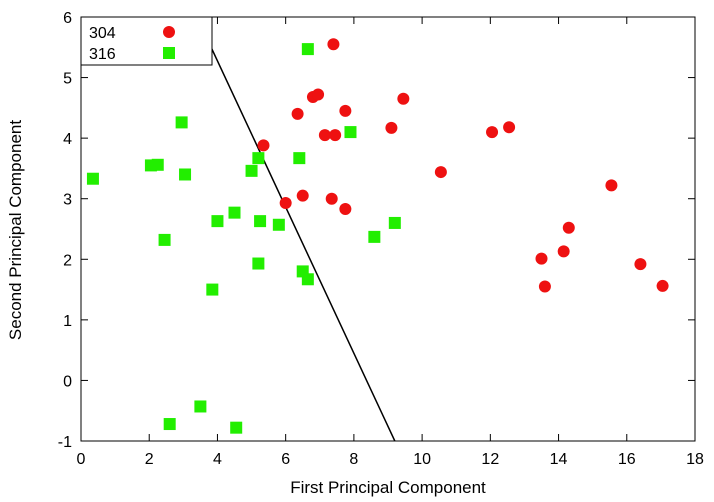 This screenshot has width=714, height=502. Describe the element at coordinates (149, 459) in the screenshot. I see `x-tick-label: 2` at that location.